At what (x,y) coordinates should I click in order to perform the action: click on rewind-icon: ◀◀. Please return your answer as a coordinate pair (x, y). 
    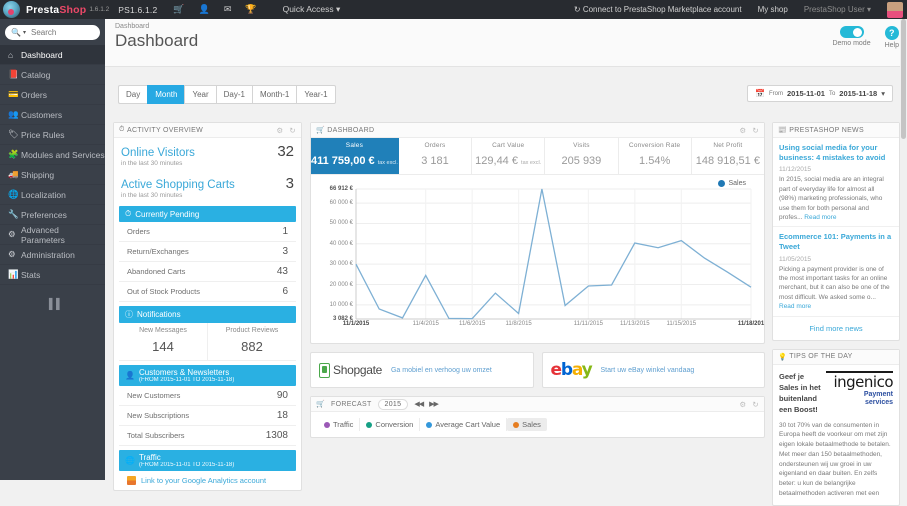
    Looking at the image, I should click on (419, 404).